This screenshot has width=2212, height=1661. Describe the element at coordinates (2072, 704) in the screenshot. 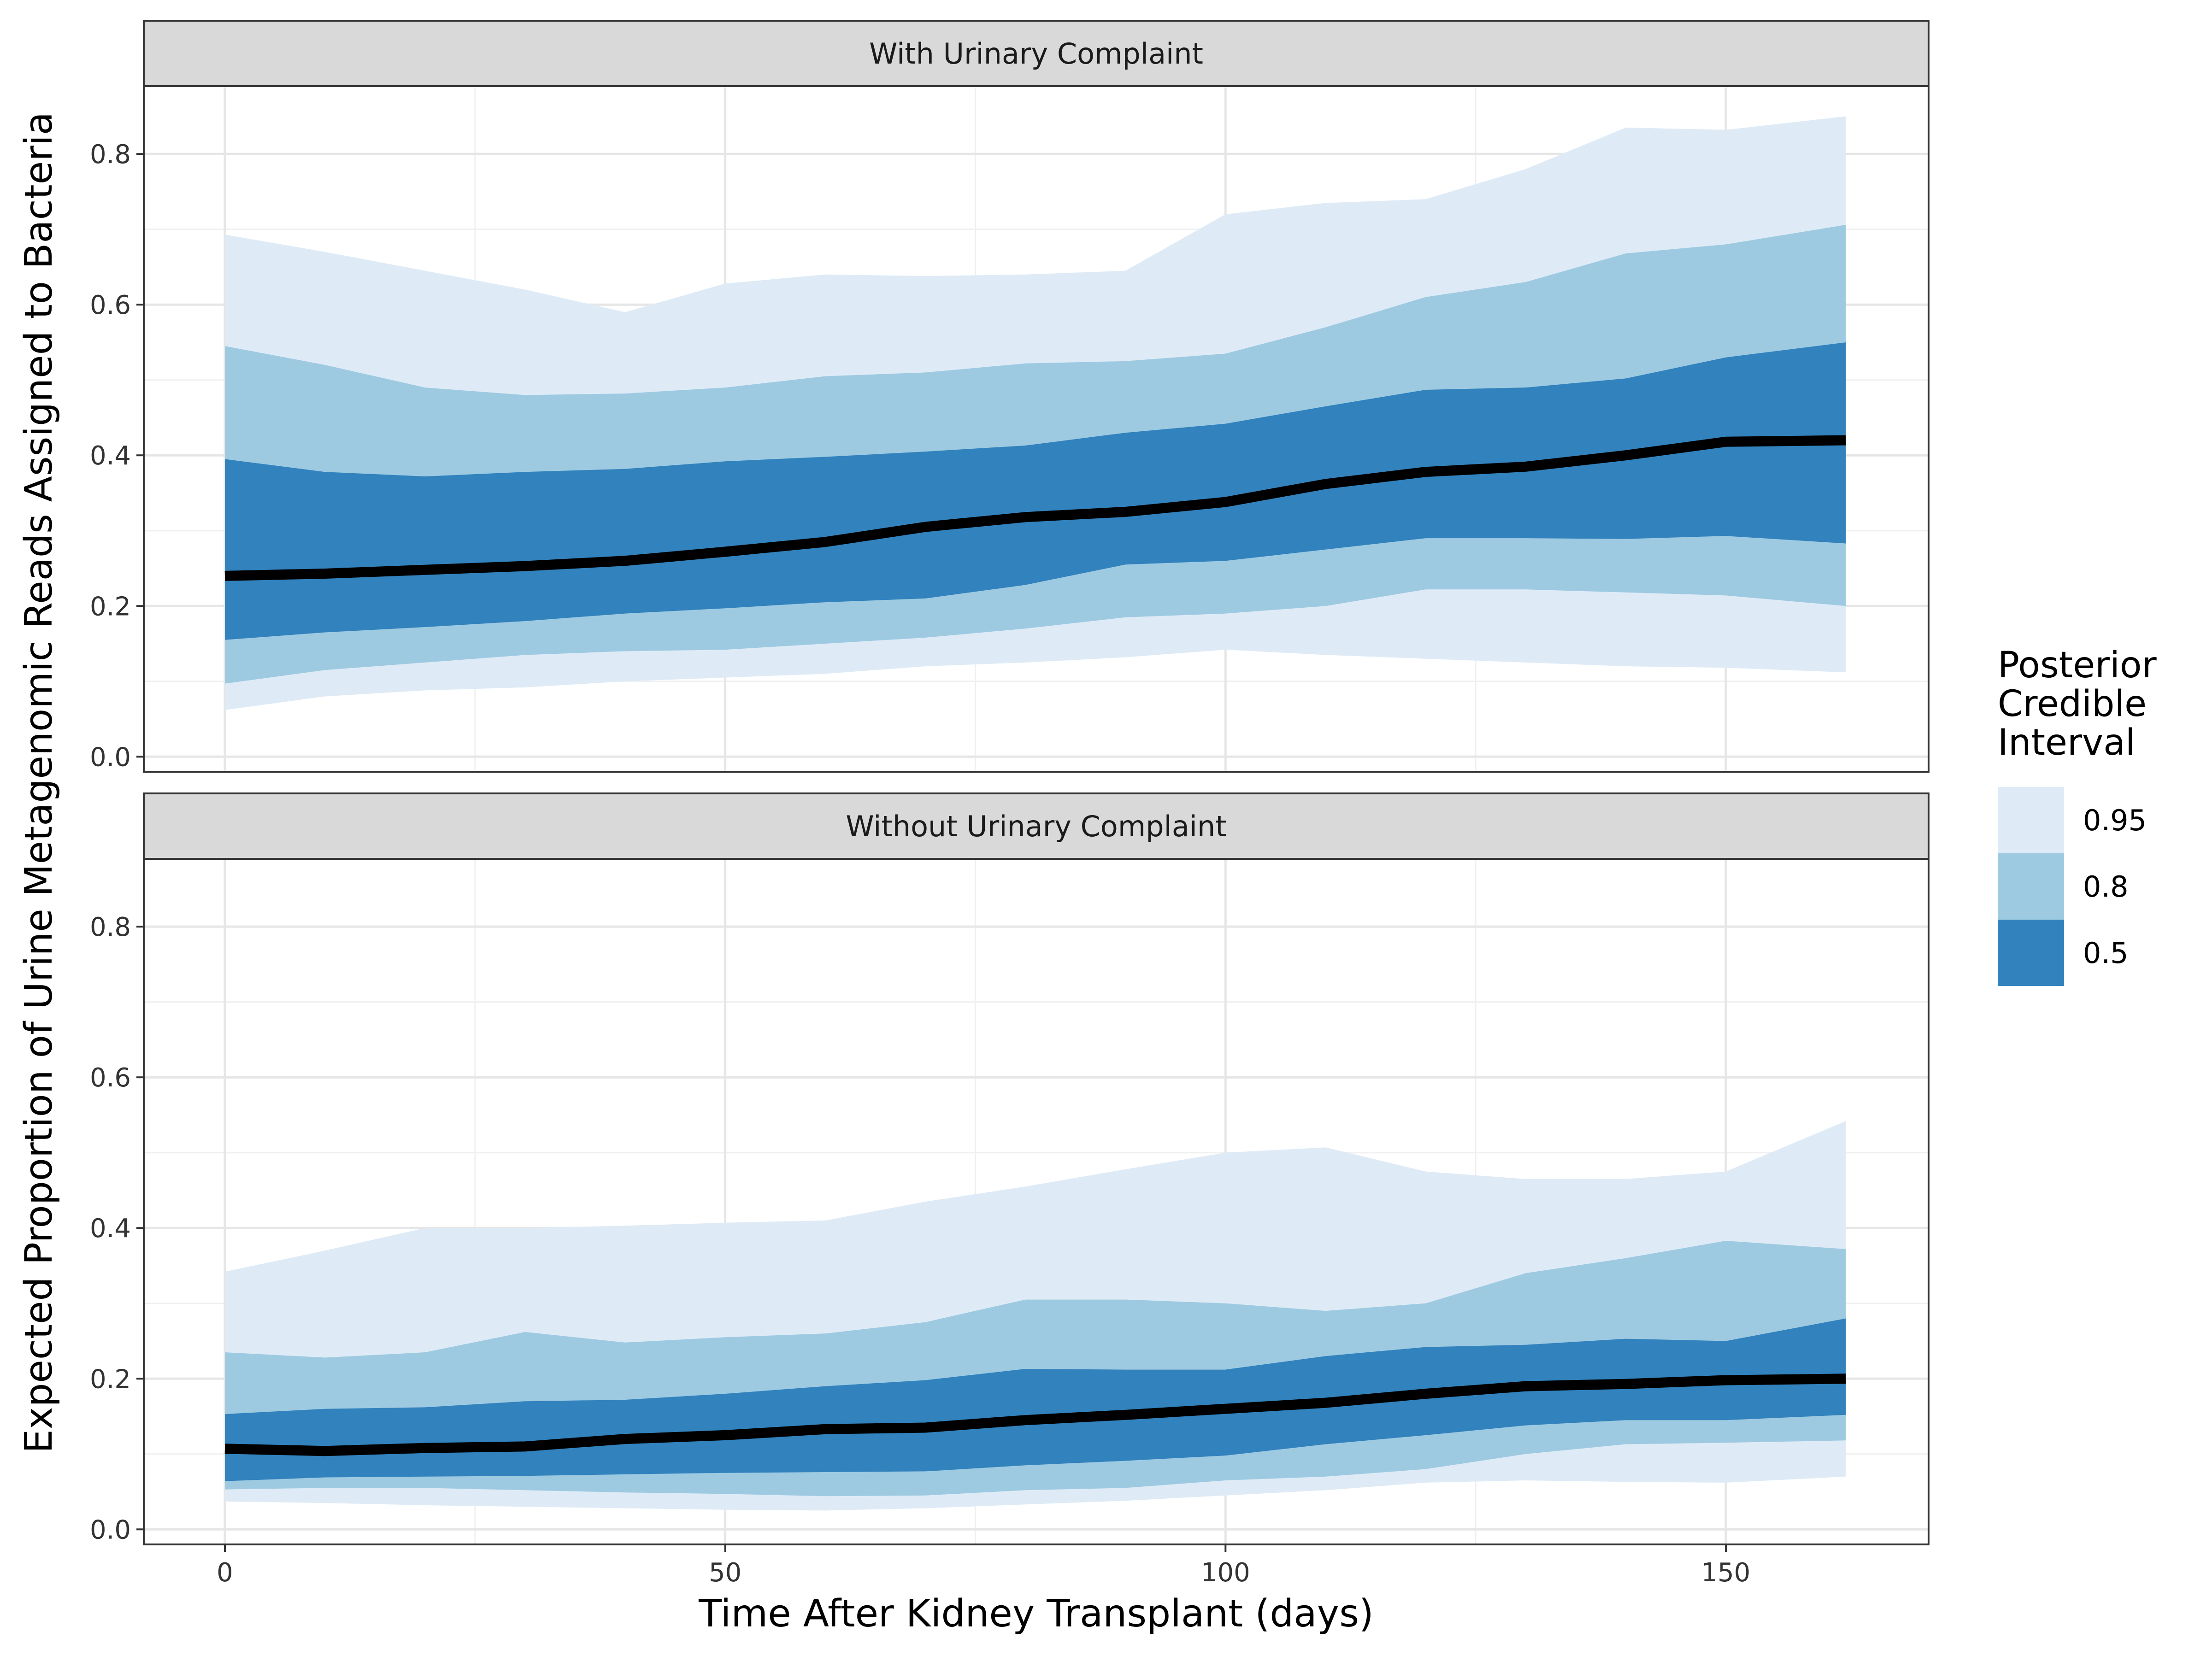

I see `legend-title: Credible` at that location.